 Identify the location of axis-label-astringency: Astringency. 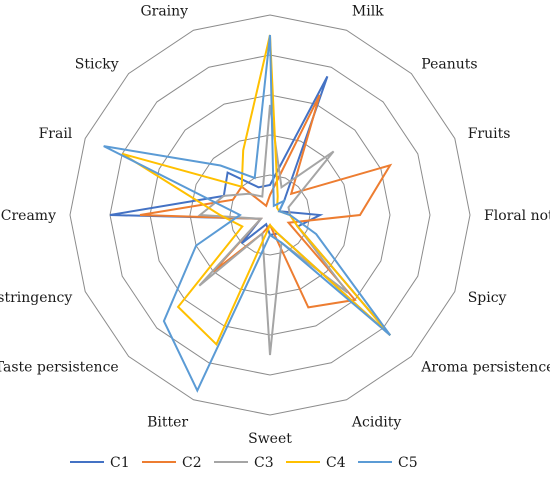
(36, 298).